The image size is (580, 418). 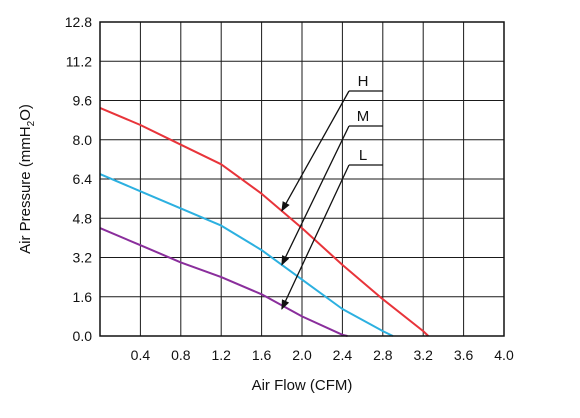 What do you see at coordinates (83, 101) in the screenshot?
I see `y-tick-label: 9.6` at bounding box center [83, 101].